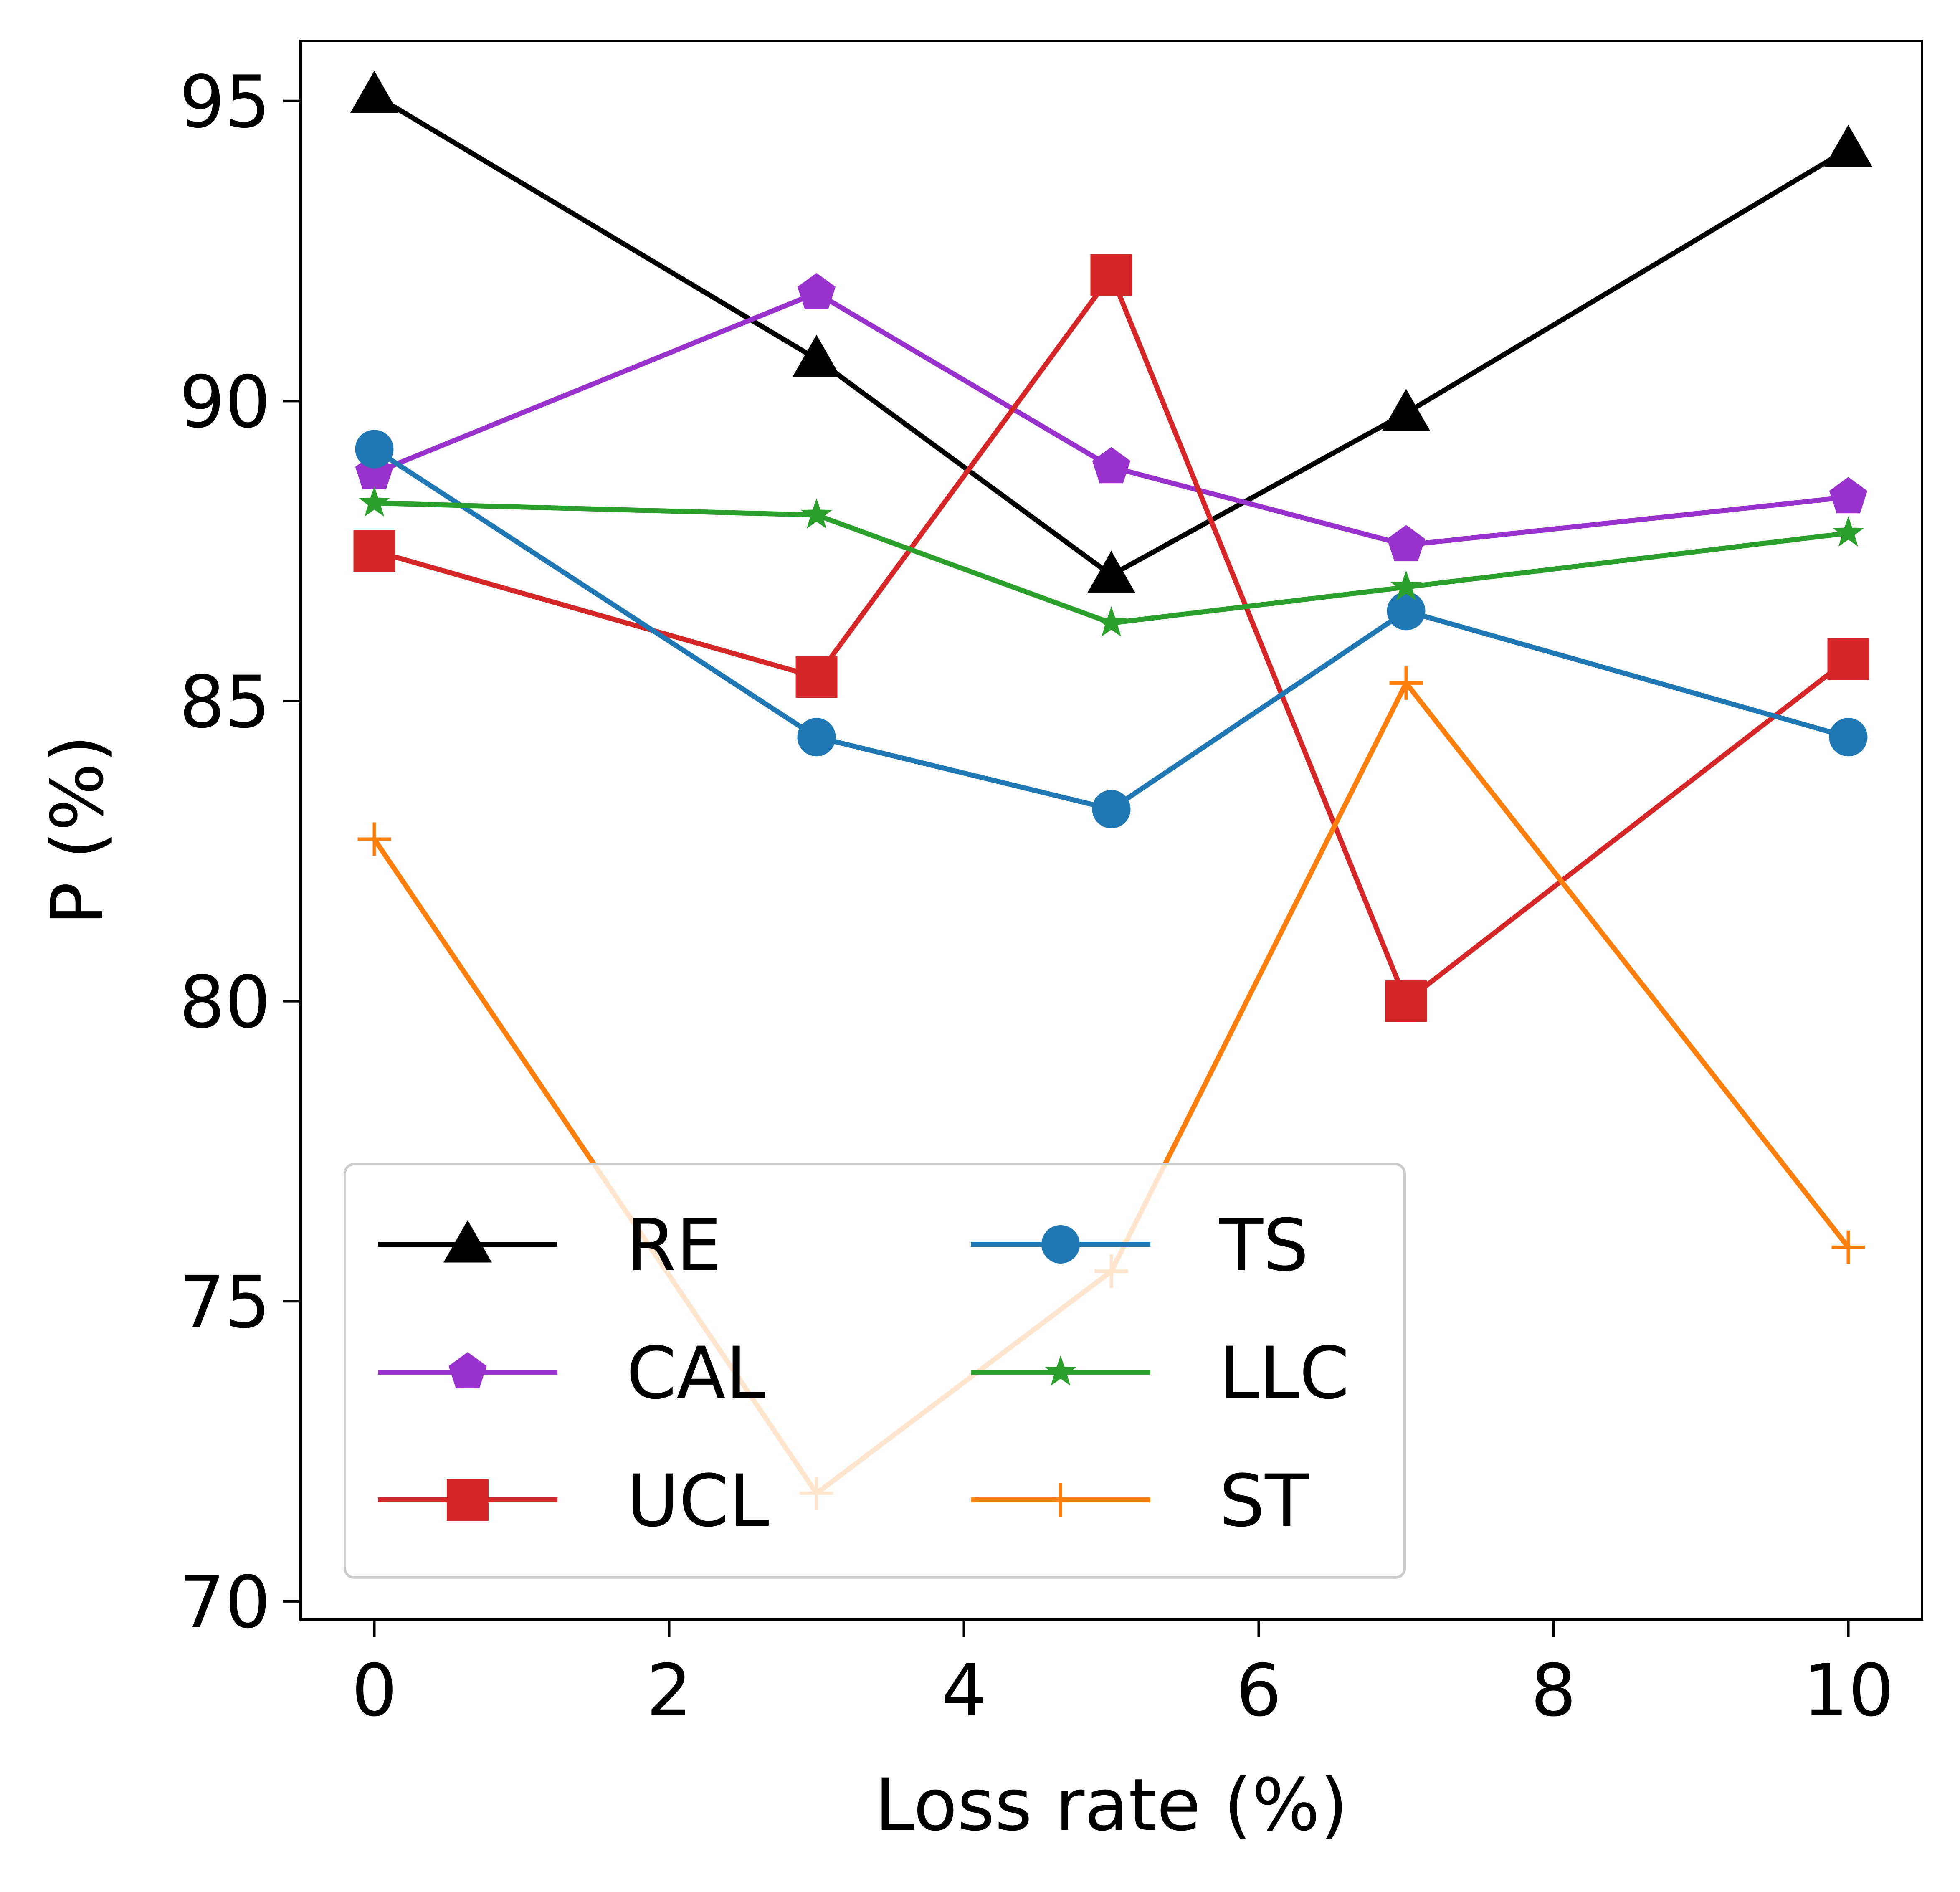 The height and width of the screenshot is (1892, 1960). I want to click on legend-marker-ts, so click(1060, 1244).